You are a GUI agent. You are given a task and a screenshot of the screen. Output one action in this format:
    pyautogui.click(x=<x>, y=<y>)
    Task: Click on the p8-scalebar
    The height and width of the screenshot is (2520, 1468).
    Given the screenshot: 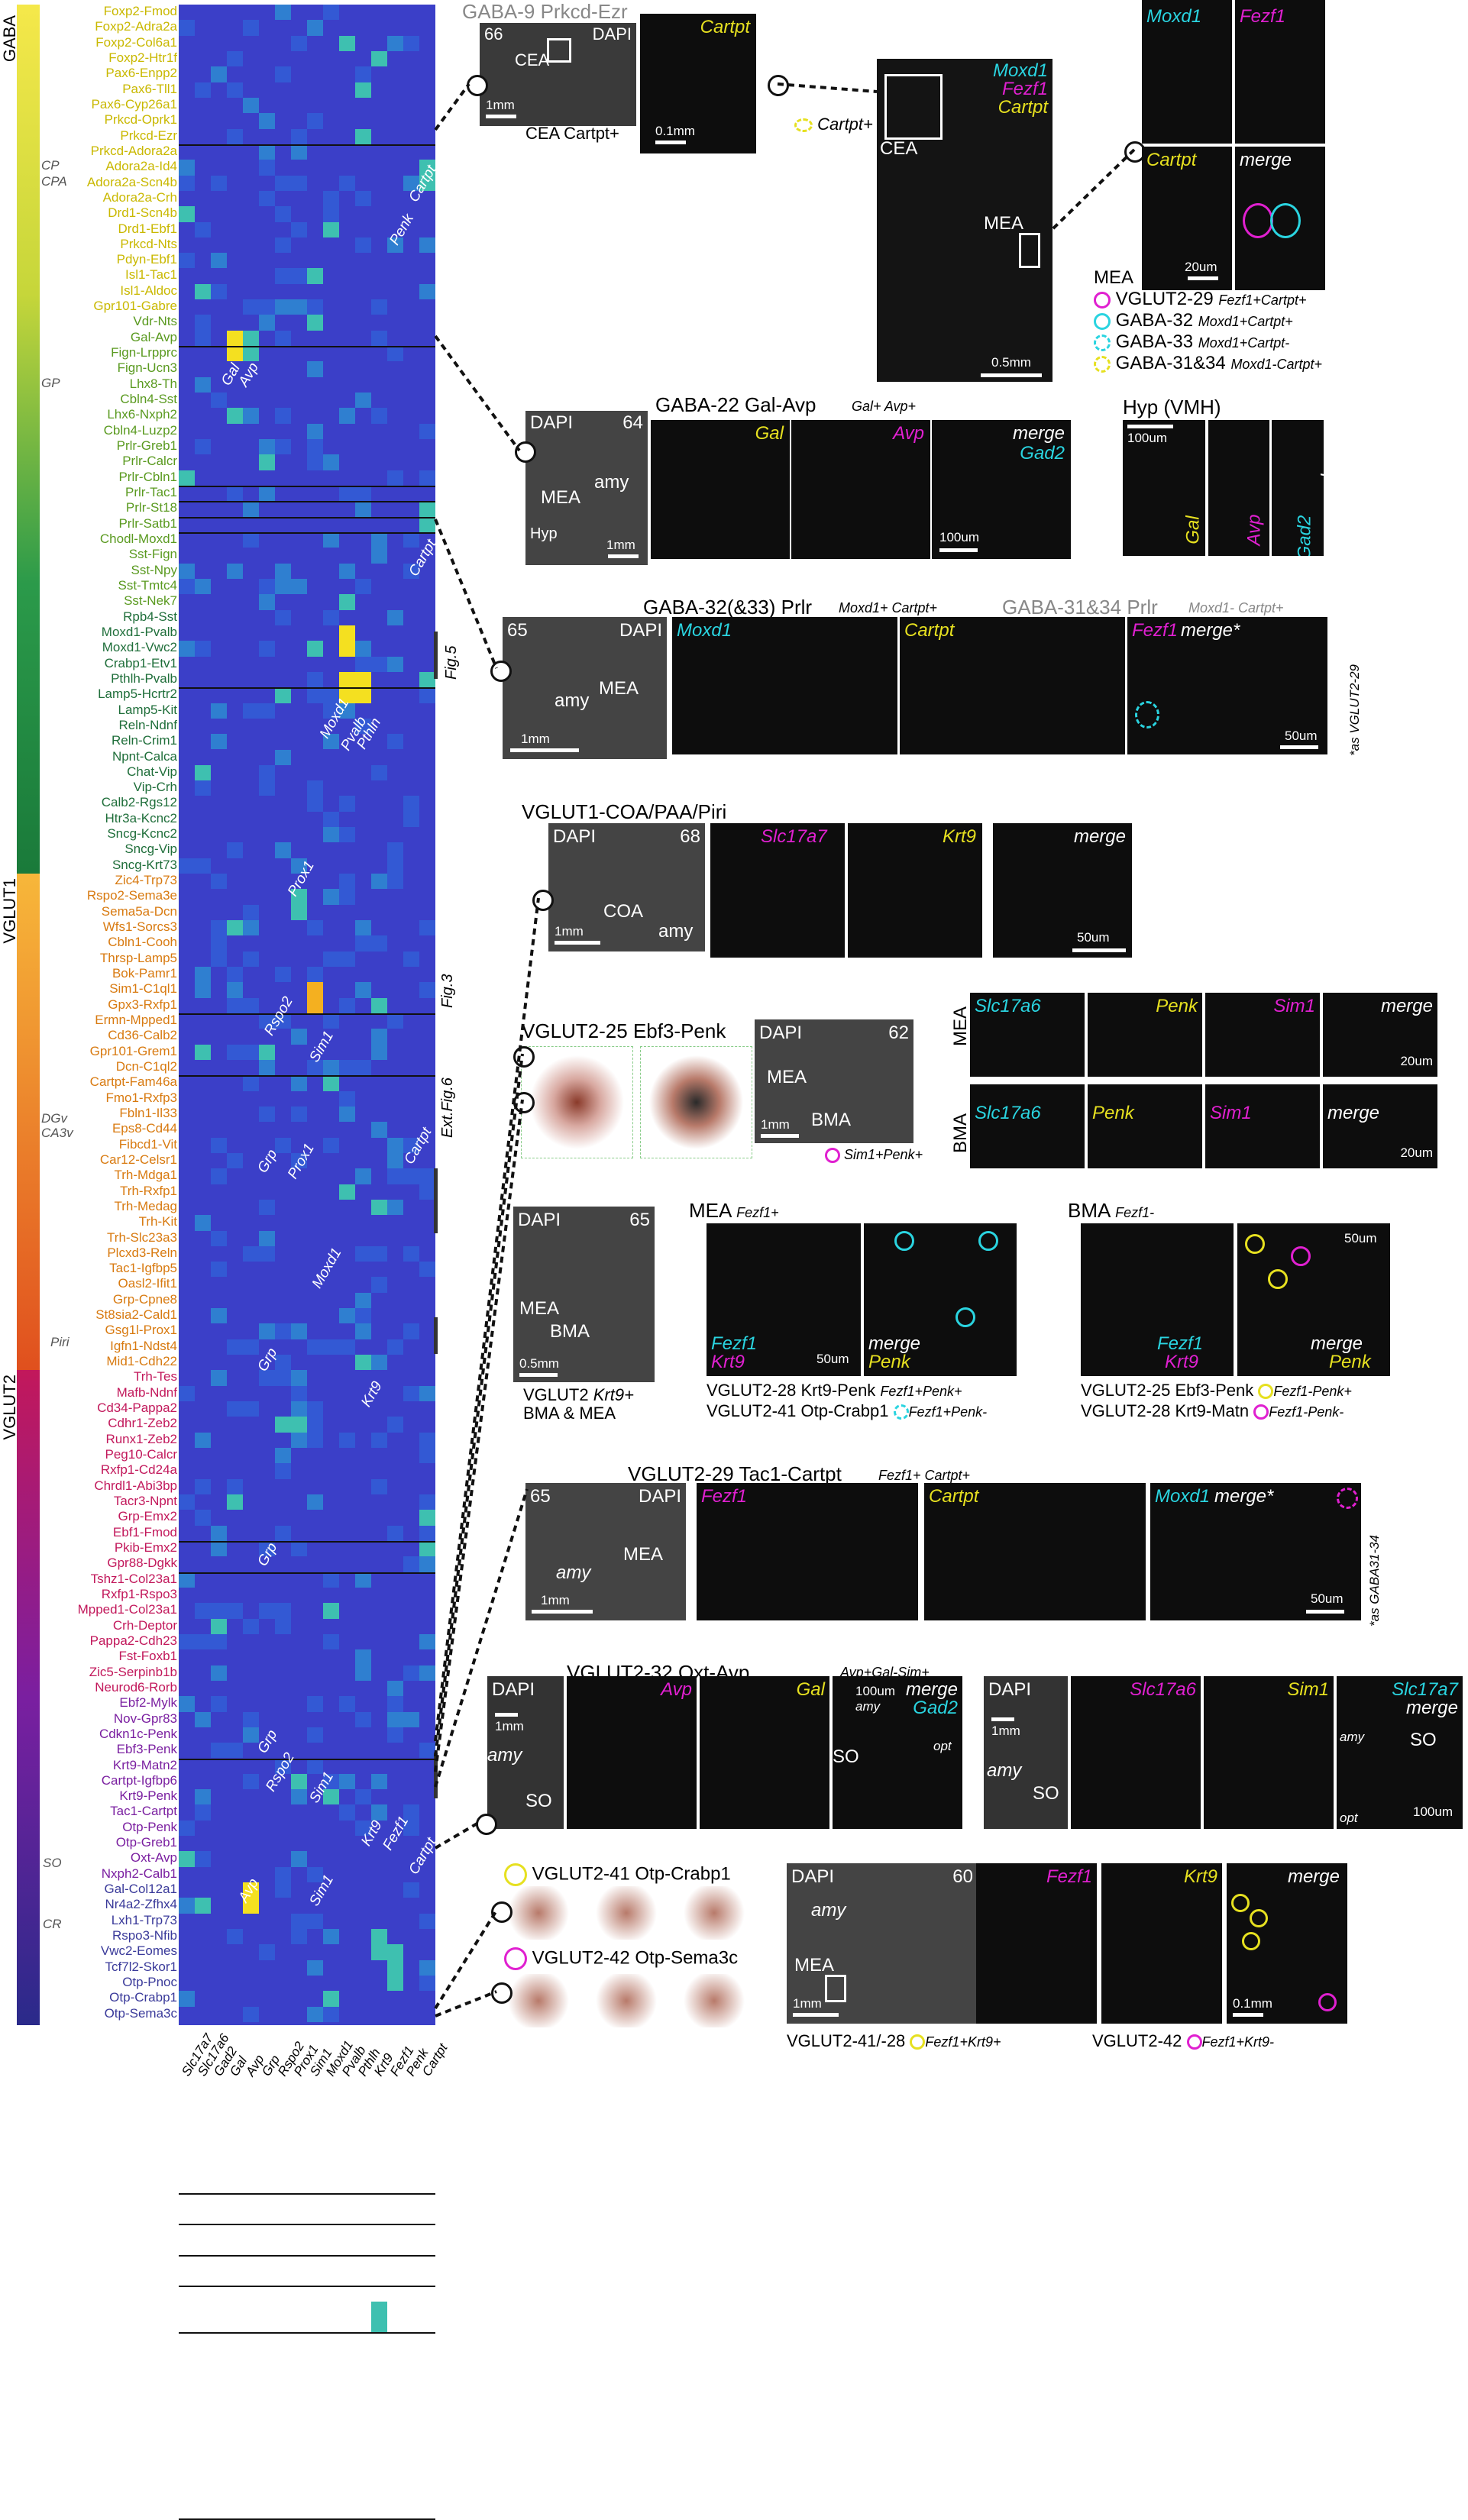 What is the action you would take?
    pyautogui.click(x=780, y=1136)
    